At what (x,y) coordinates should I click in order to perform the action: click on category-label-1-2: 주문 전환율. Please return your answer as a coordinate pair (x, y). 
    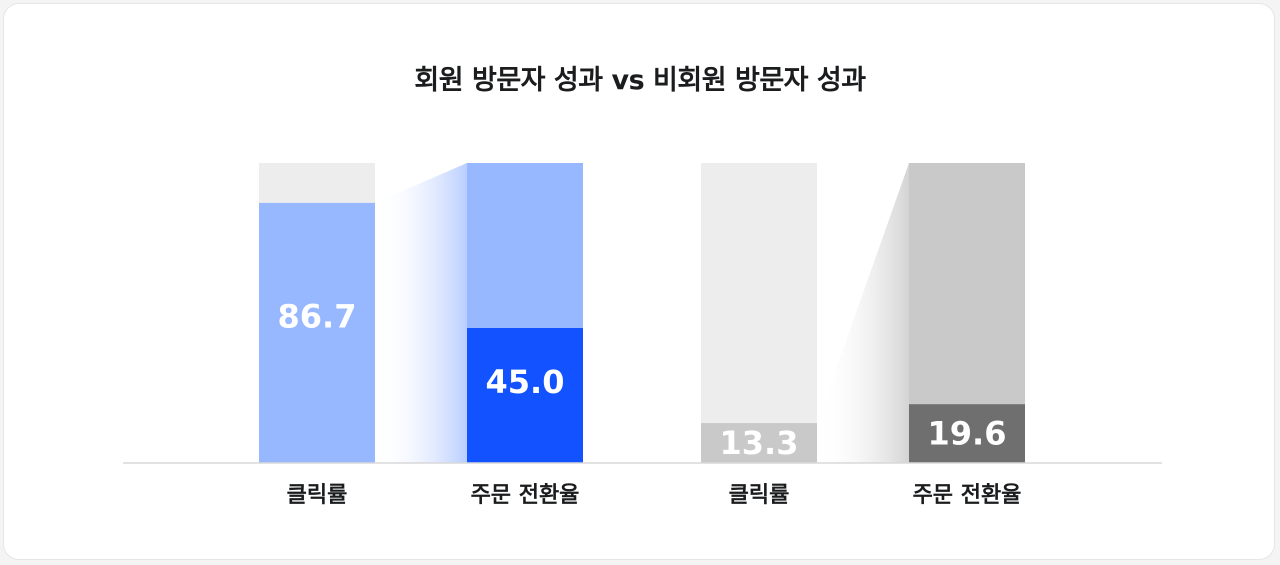
    Looking at the image, I should click on (525, 495).